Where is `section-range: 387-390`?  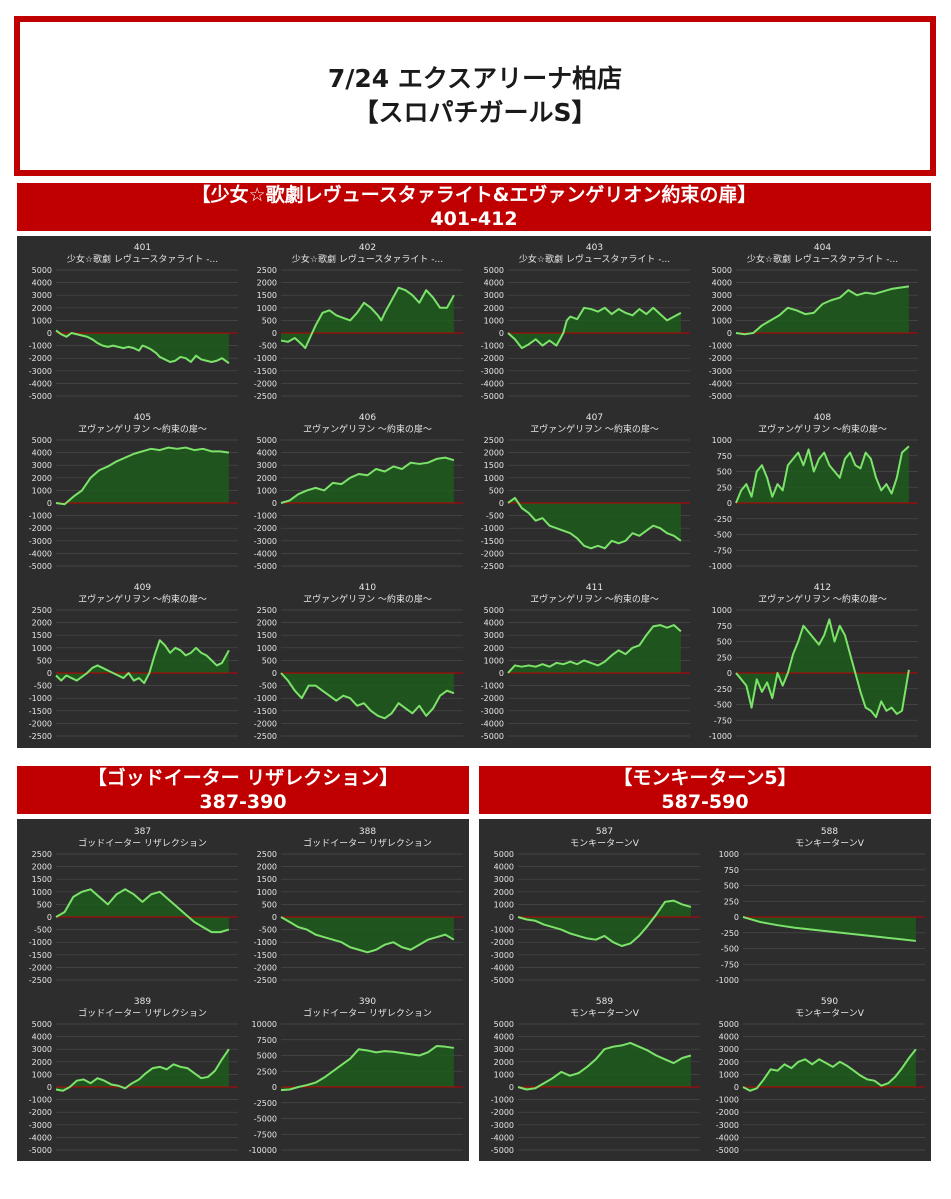 section-range: 387-390 is located at coordinates (243, 802).